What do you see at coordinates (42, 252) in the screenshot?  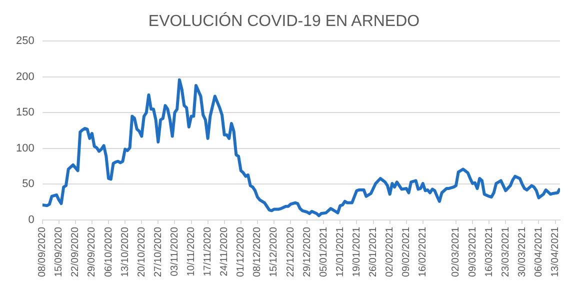 I see `x-tick-label: 08/09/2020` at bounding box center [42, 252].